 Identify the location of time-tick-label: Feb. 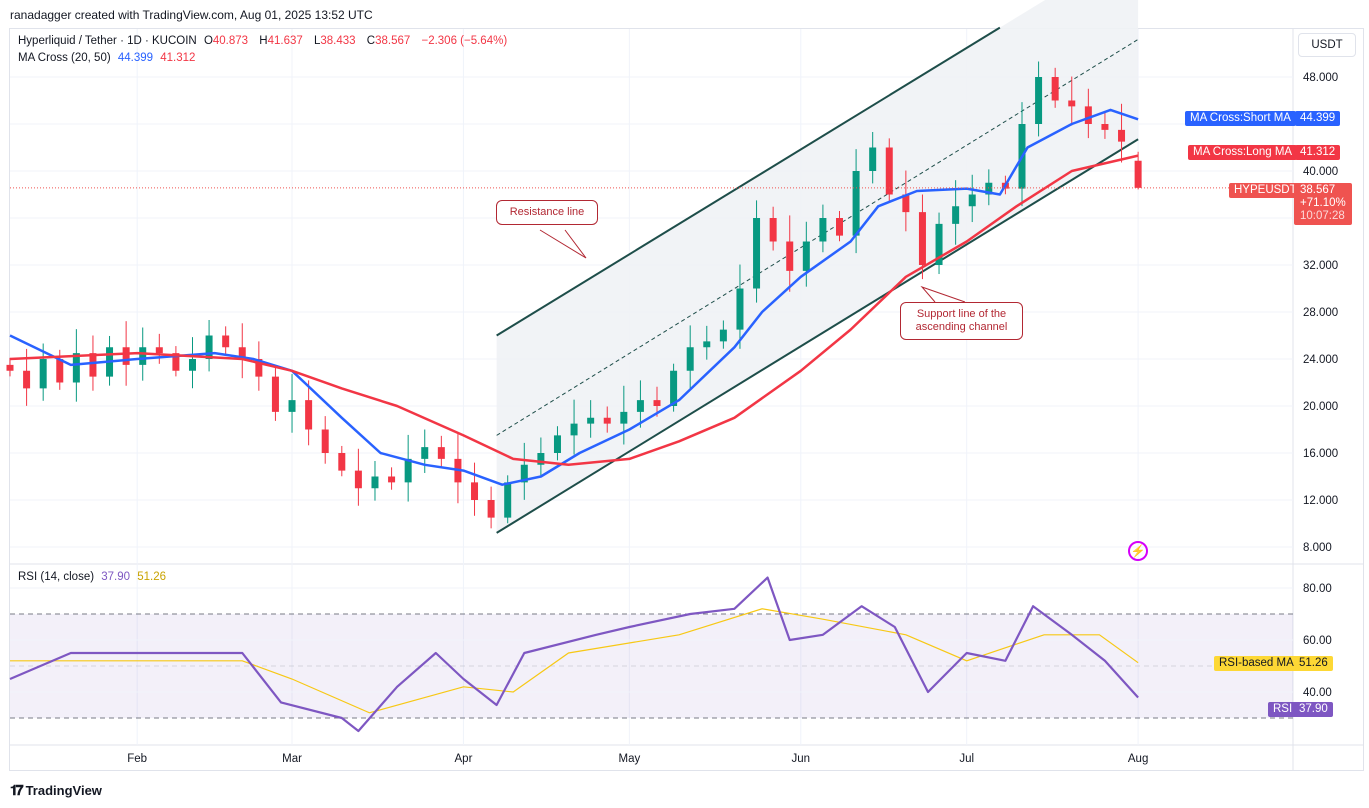
(137, 759).